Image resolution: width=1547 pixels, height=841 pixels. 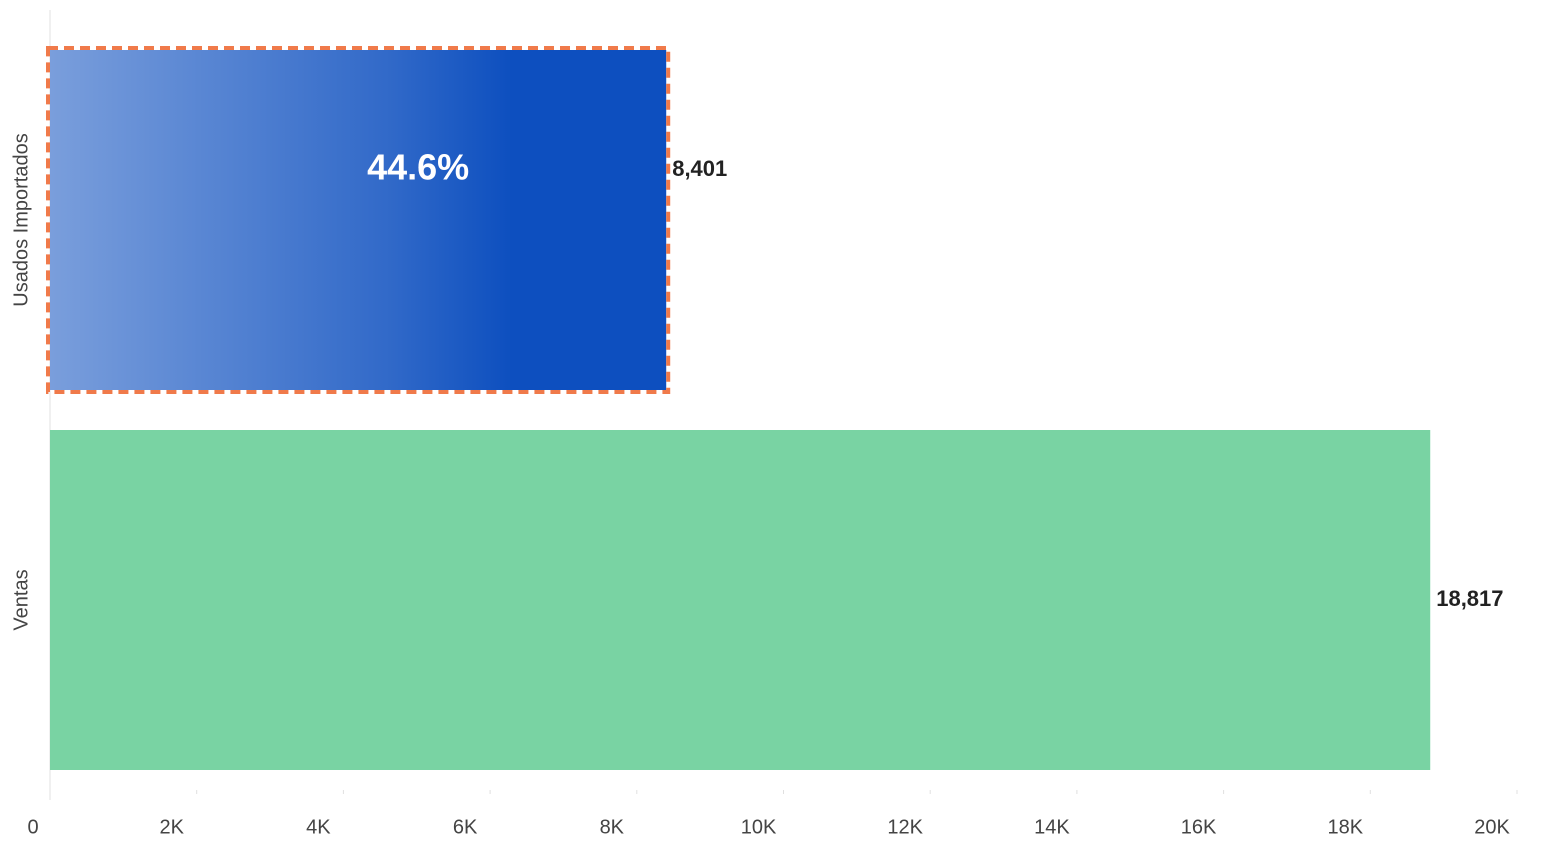 What do you see at coordinates (318, 827) in the screenshot?
I see `x-tick-label: 4K` at bounding box center [318, 827].